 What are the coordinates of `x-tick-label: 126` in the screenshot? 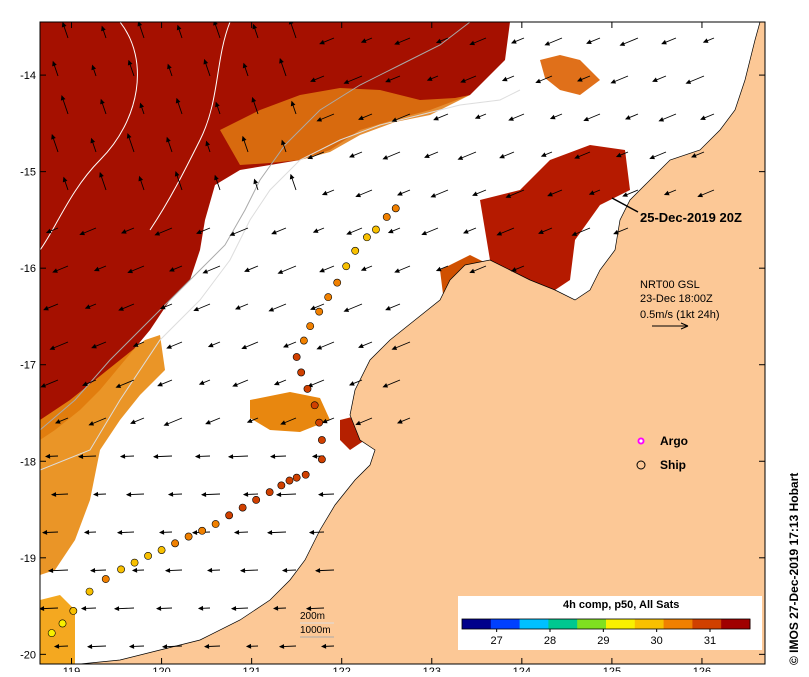 It's located at (702, 669).